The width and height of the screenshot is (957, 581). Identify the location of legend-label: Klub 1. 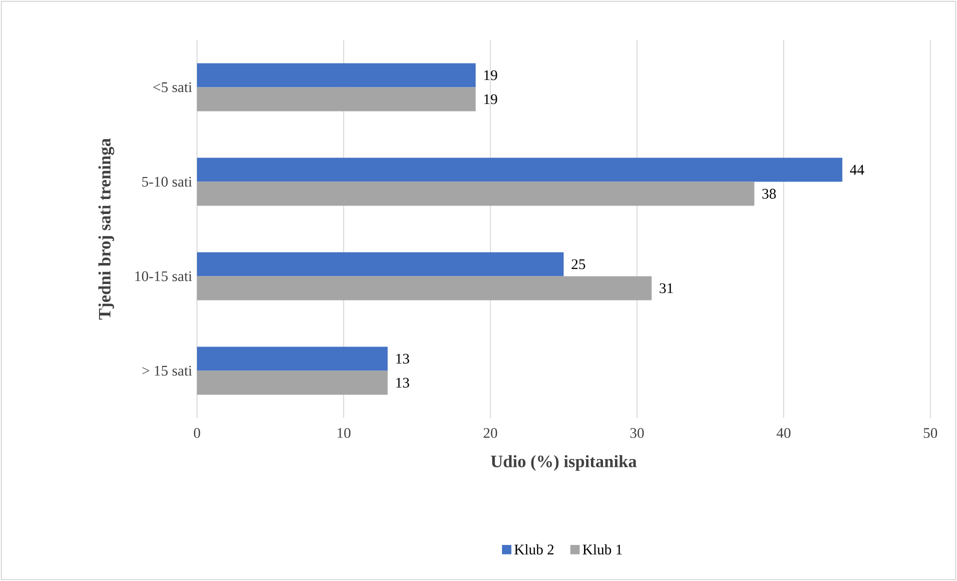
(602, 549).